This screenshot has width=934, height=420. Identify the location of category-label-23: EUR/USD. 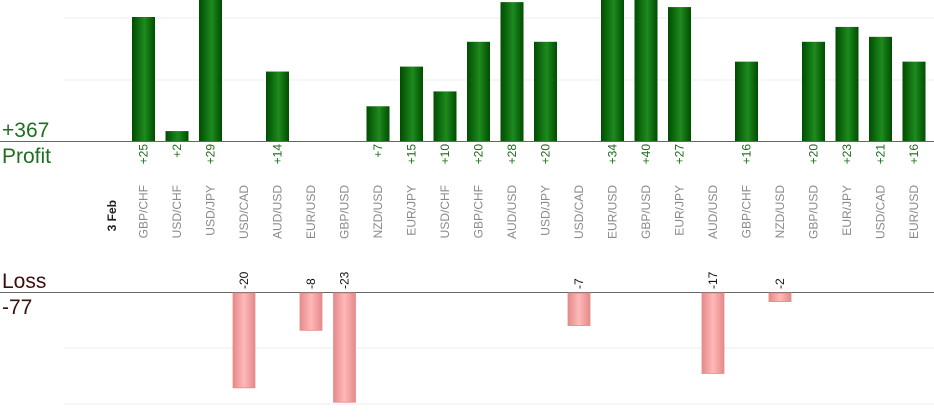
(914, 212).